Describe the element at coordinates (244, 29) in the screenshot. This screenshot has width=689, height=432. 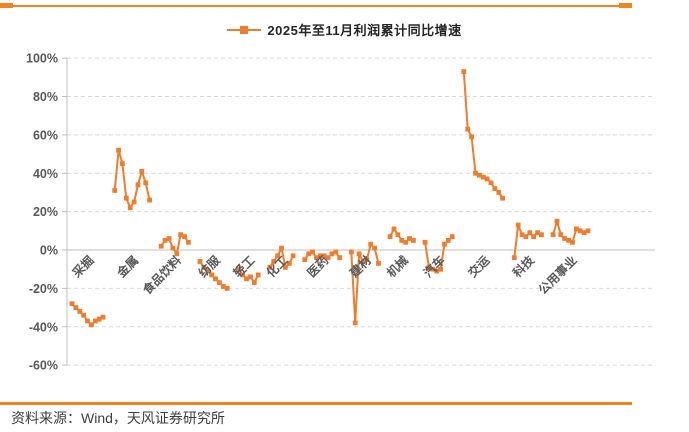
I see `legend-line-marker-icon` at that location.